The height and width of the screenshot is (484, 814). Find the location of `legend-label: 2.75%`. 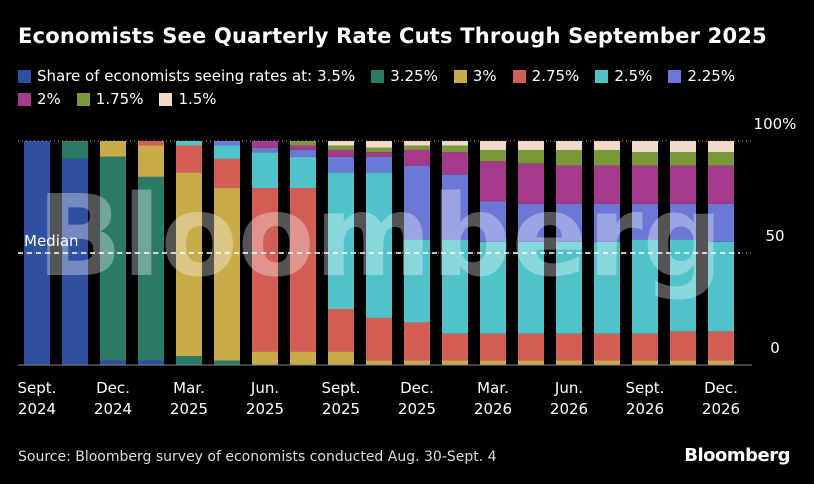

legend-label: 2.75% is located at coordinates (555, 76).